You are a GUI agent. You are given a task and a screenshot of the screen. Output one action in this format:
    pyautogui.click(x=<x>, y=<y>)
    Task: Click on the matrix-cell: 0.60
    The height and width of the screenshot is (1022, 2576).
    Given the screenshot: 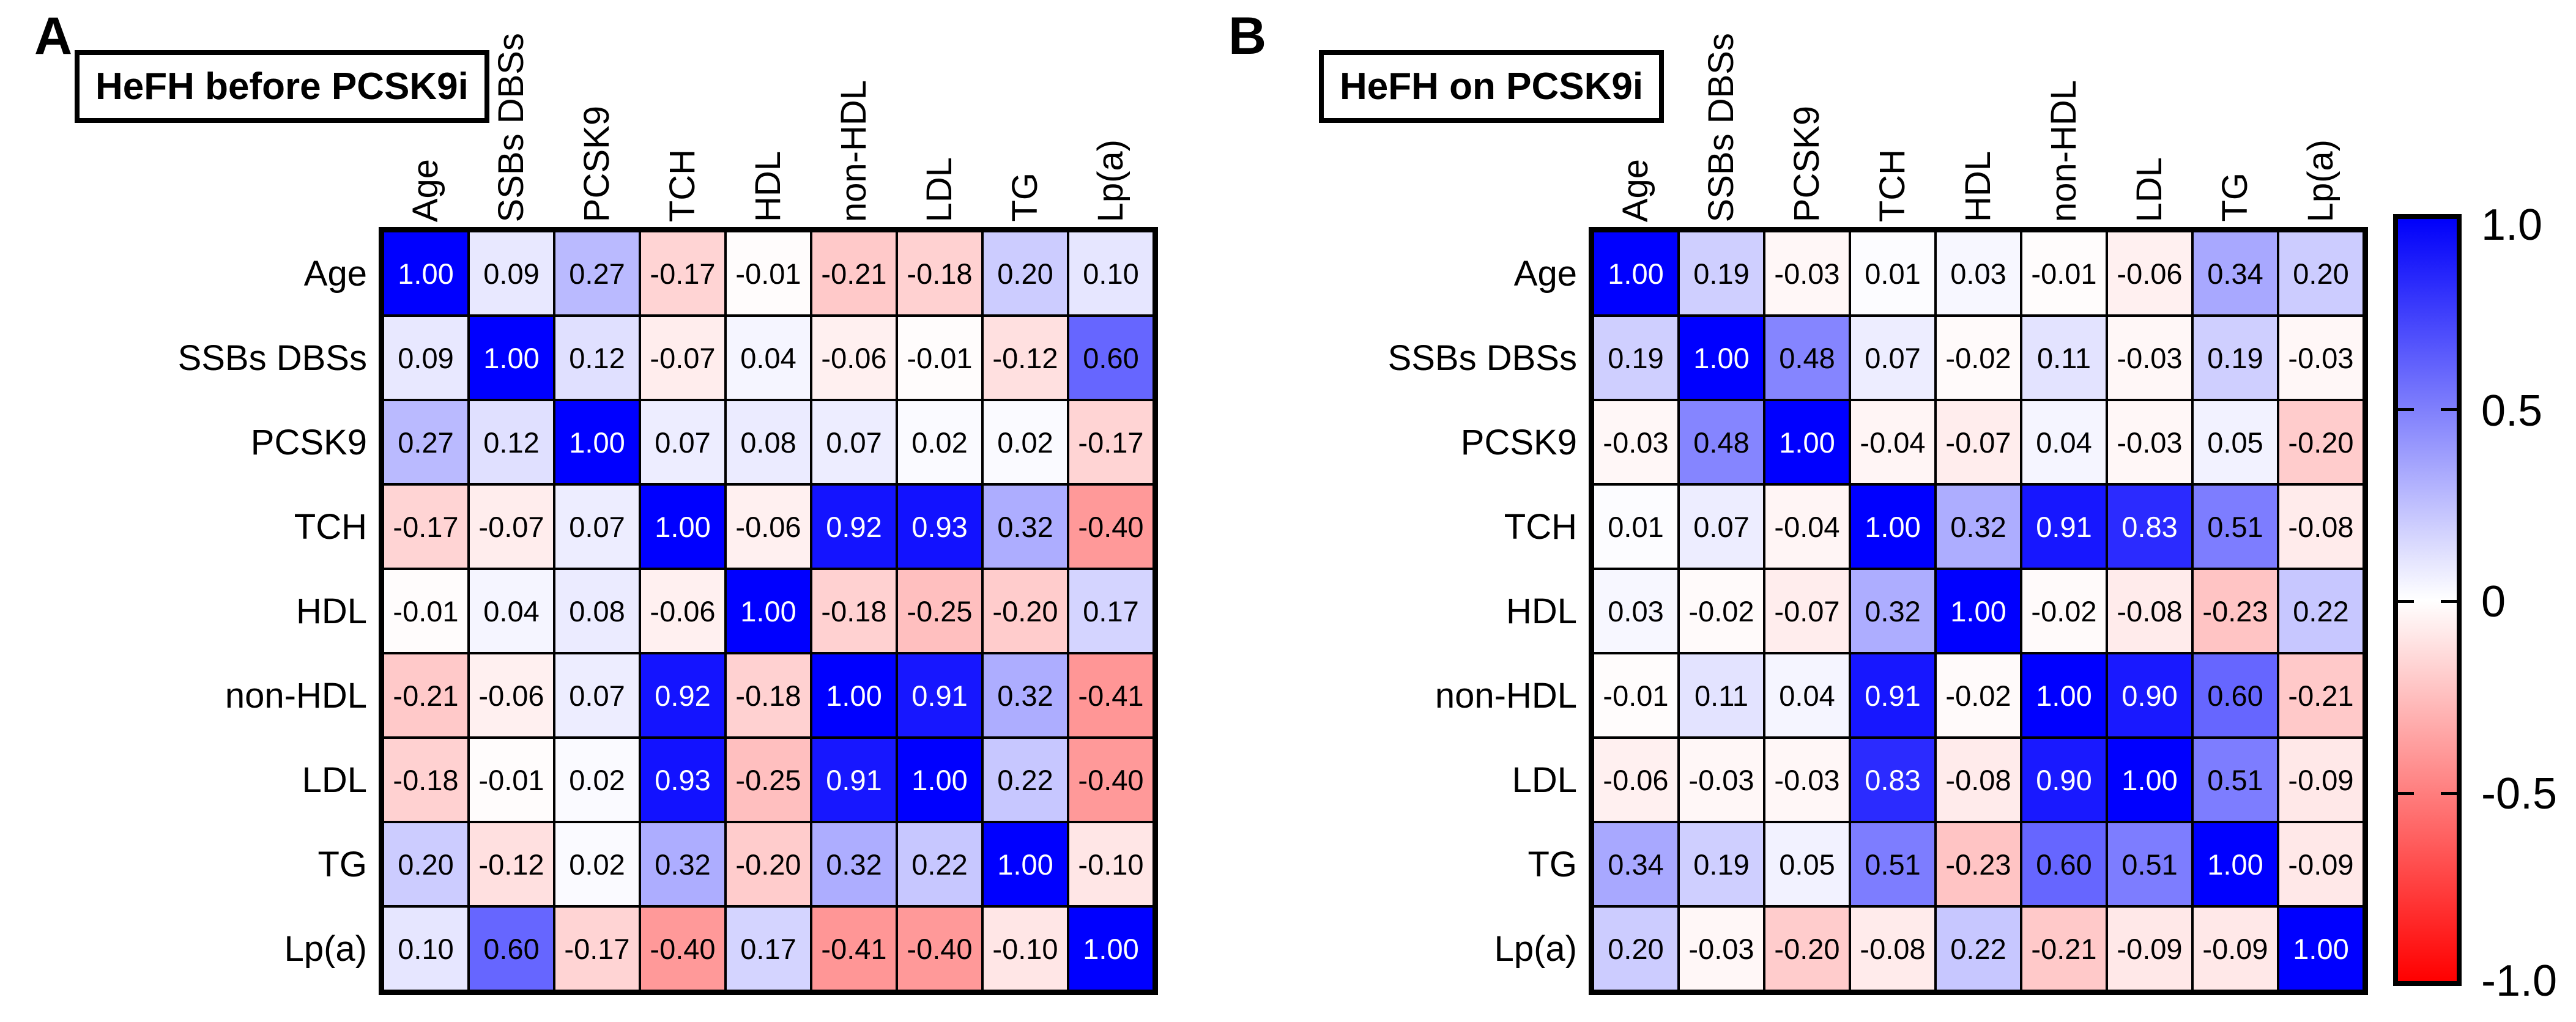 What is the action you would take?
    pyautogui.click(x=2235, y=695)
    